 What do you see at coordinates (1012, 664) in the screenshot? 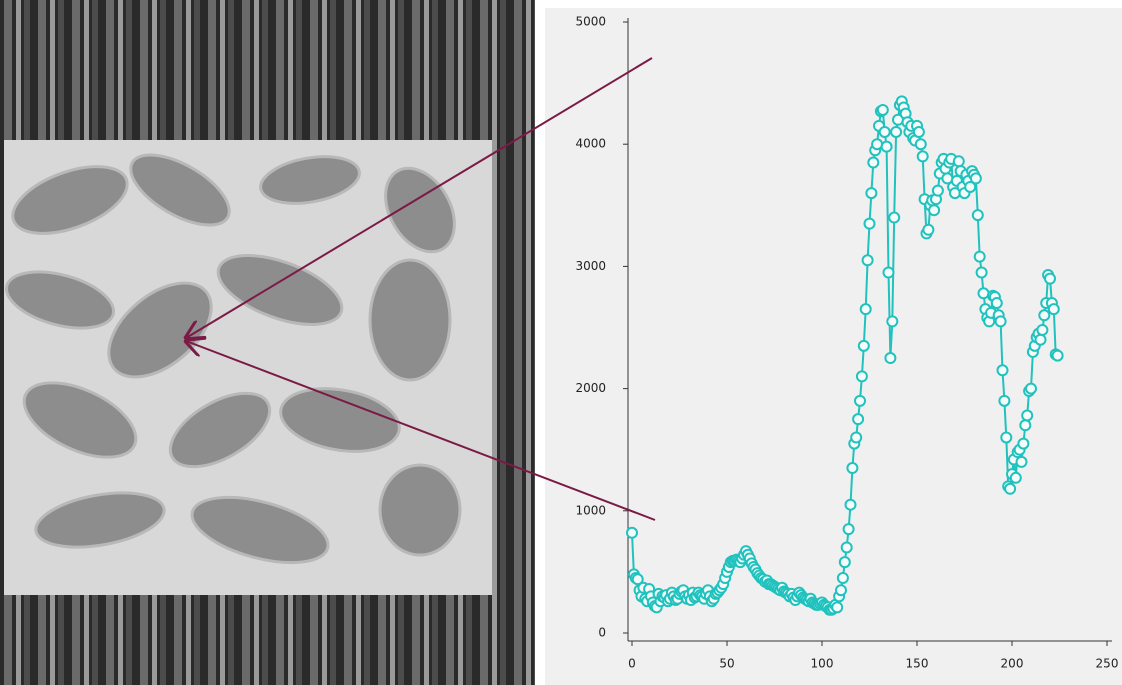
I see `x-tick-label: 200` at bounding box center [1012, 664].